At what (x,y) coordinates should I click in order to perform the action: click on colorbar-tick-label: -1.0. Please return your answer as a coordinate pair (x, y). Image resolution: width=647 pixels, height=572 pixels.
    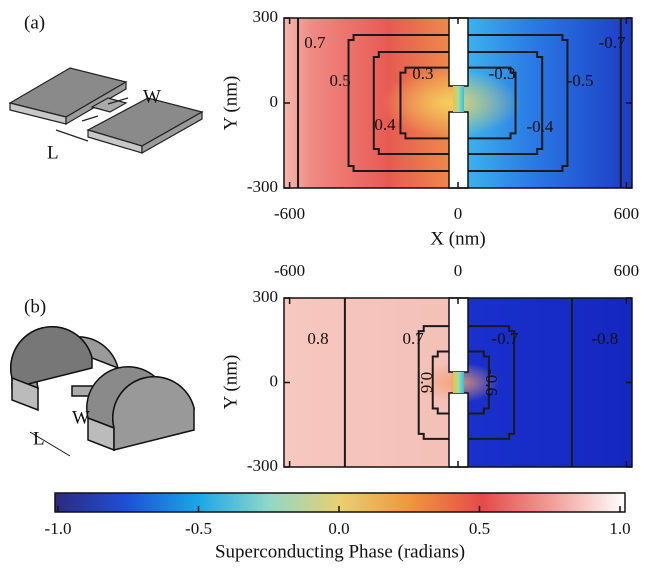
    Looking at the image, I should click on (58, 528).